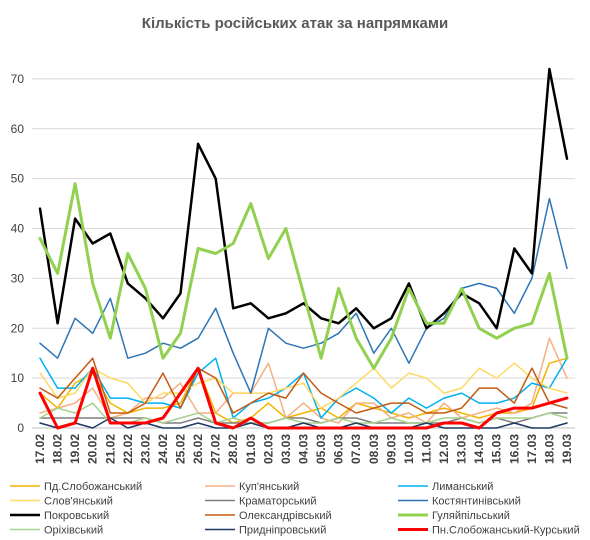  What do you see at coordinates (181, 449) in the screenshot?
I see `x-tick-label: 25.02` at bounding box center [181, 449].